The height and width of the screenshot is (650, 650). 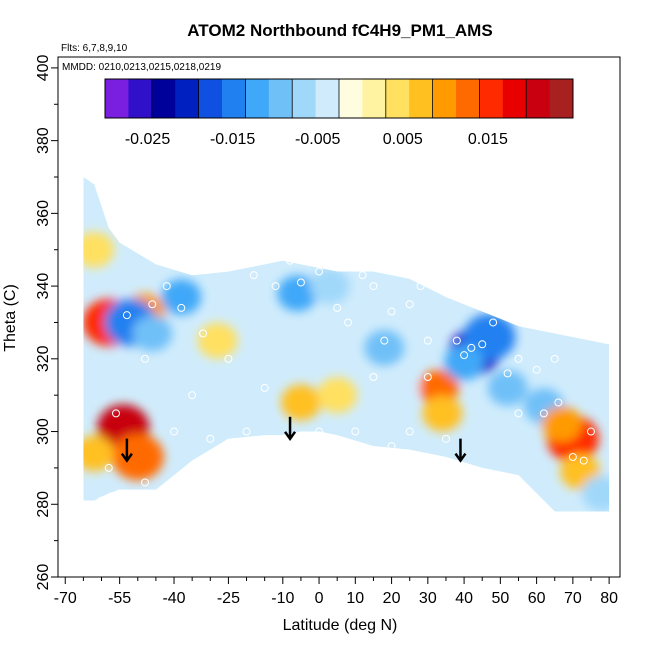 I want to click on y-tick-label: 380, so click(x=43, y=140).